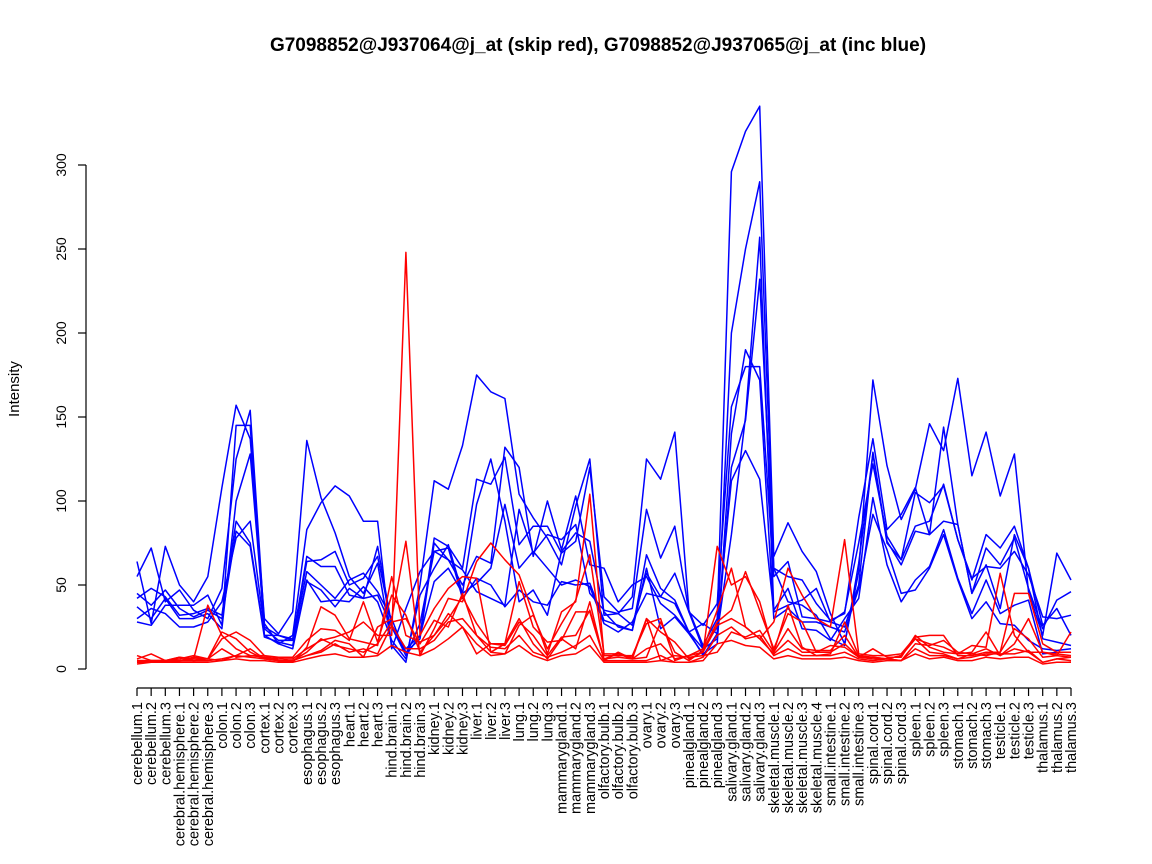 Image resolution: width=1152 pixels, height=864 pixels. I want to click on y-tick-label: 150, so click(61, 417).